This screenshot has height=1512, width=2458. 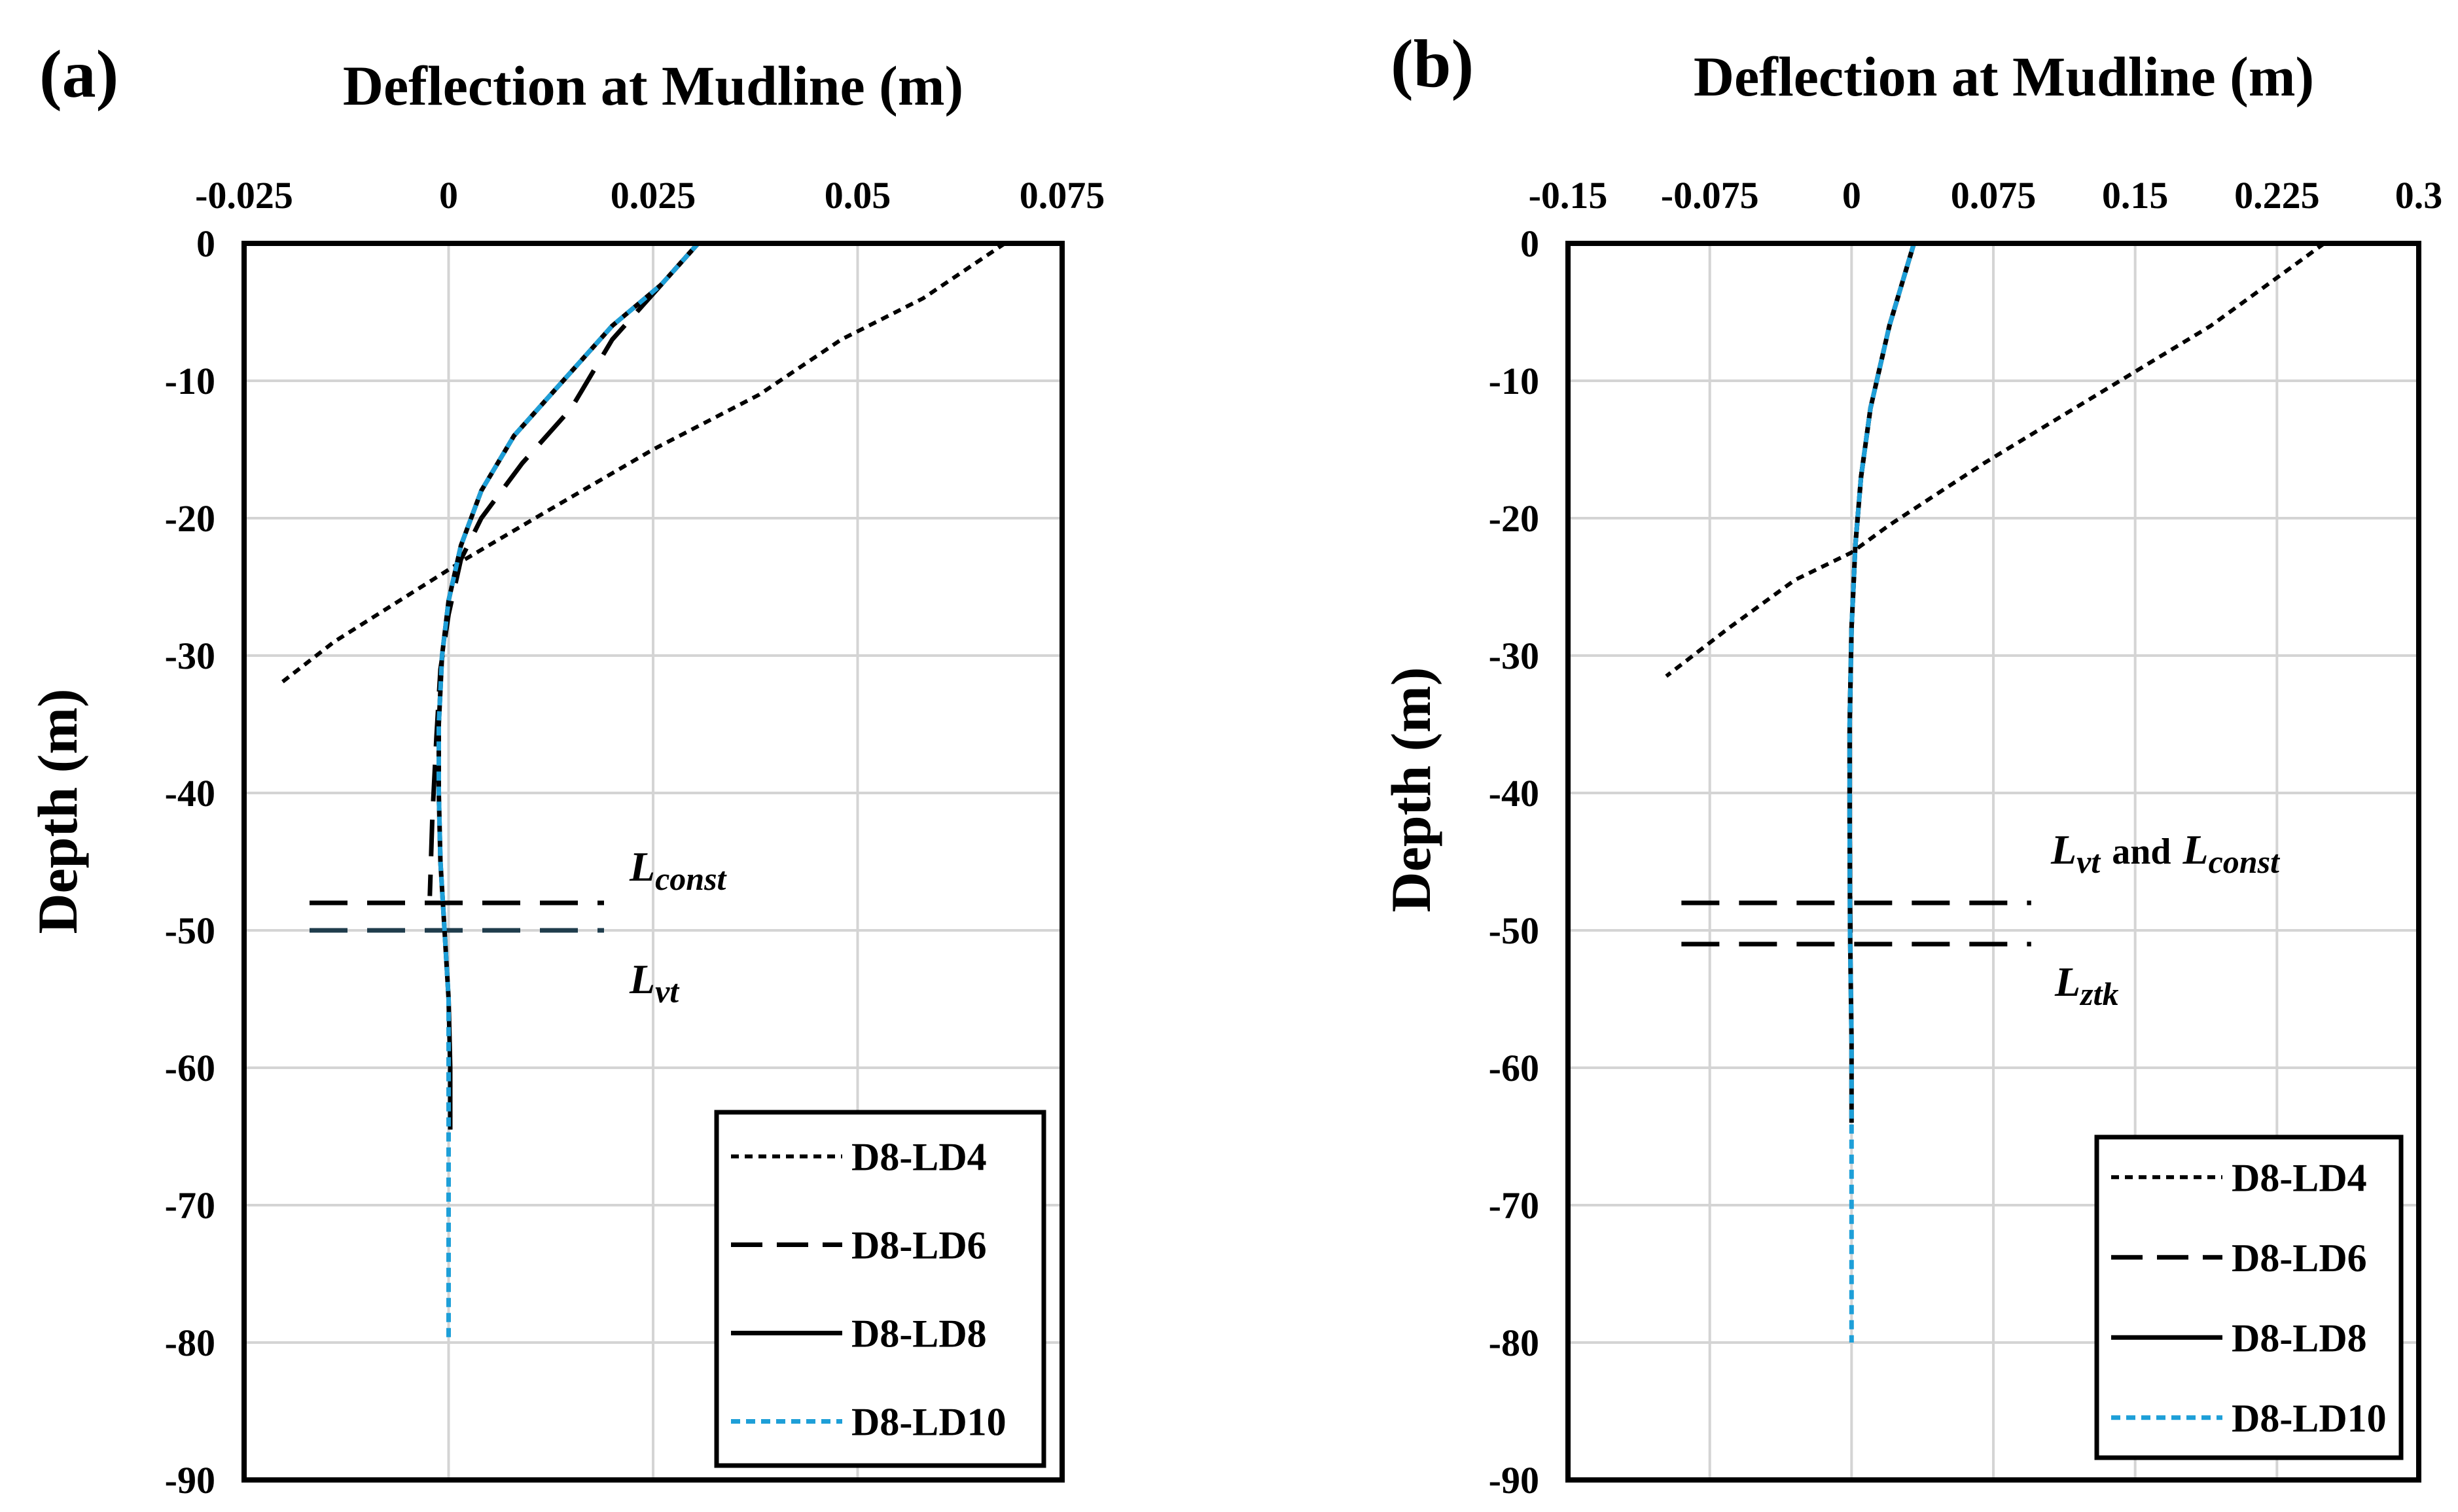 I want to click on panel-a-series-d8-ld6, so click(x=563, y=568).